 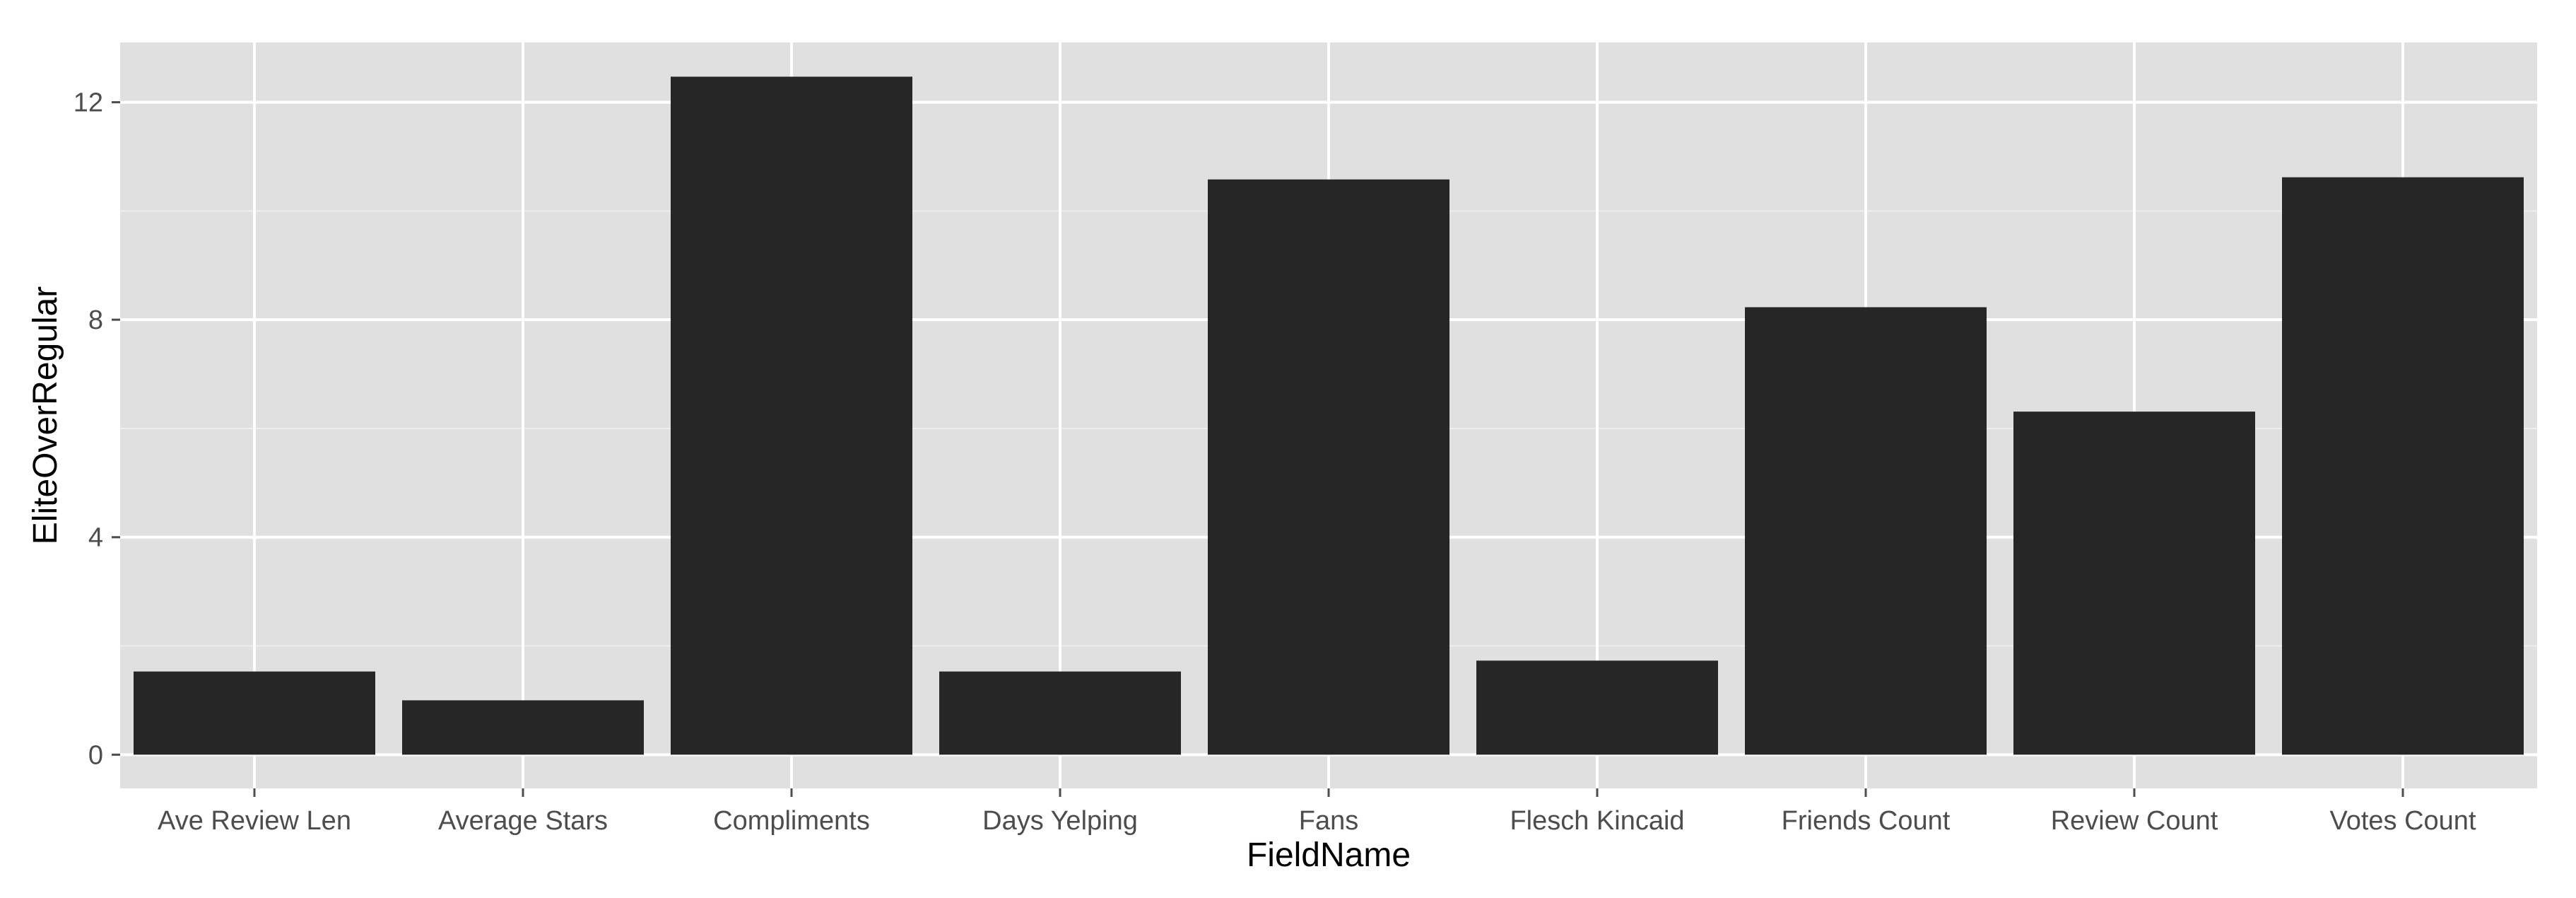 I want to click on x-tick-label: Votes Count, so click(x=2402, y=821).